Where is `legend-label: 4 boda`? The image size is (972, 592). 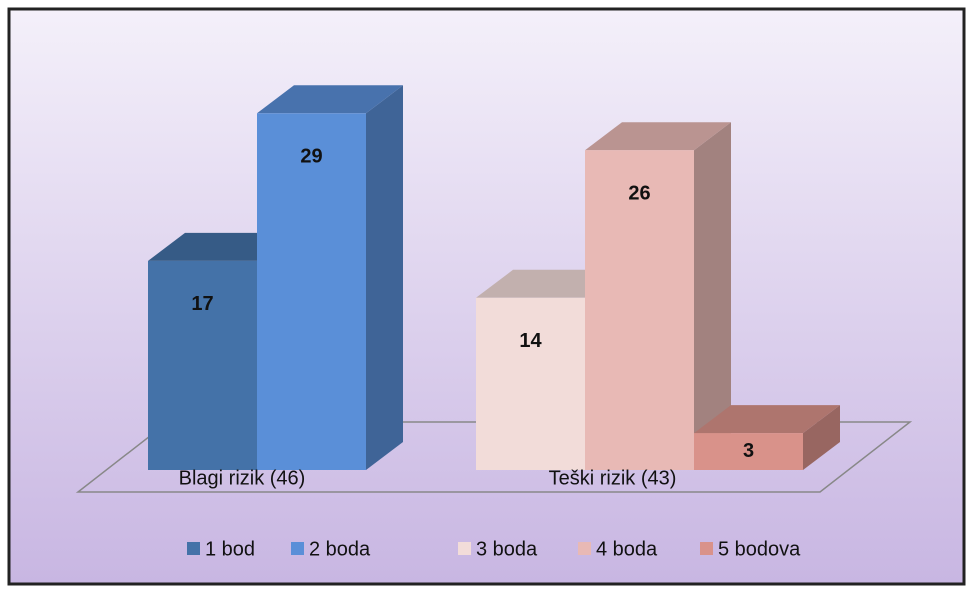
legend-label: 4 boda is located at coordinates (627, 549).